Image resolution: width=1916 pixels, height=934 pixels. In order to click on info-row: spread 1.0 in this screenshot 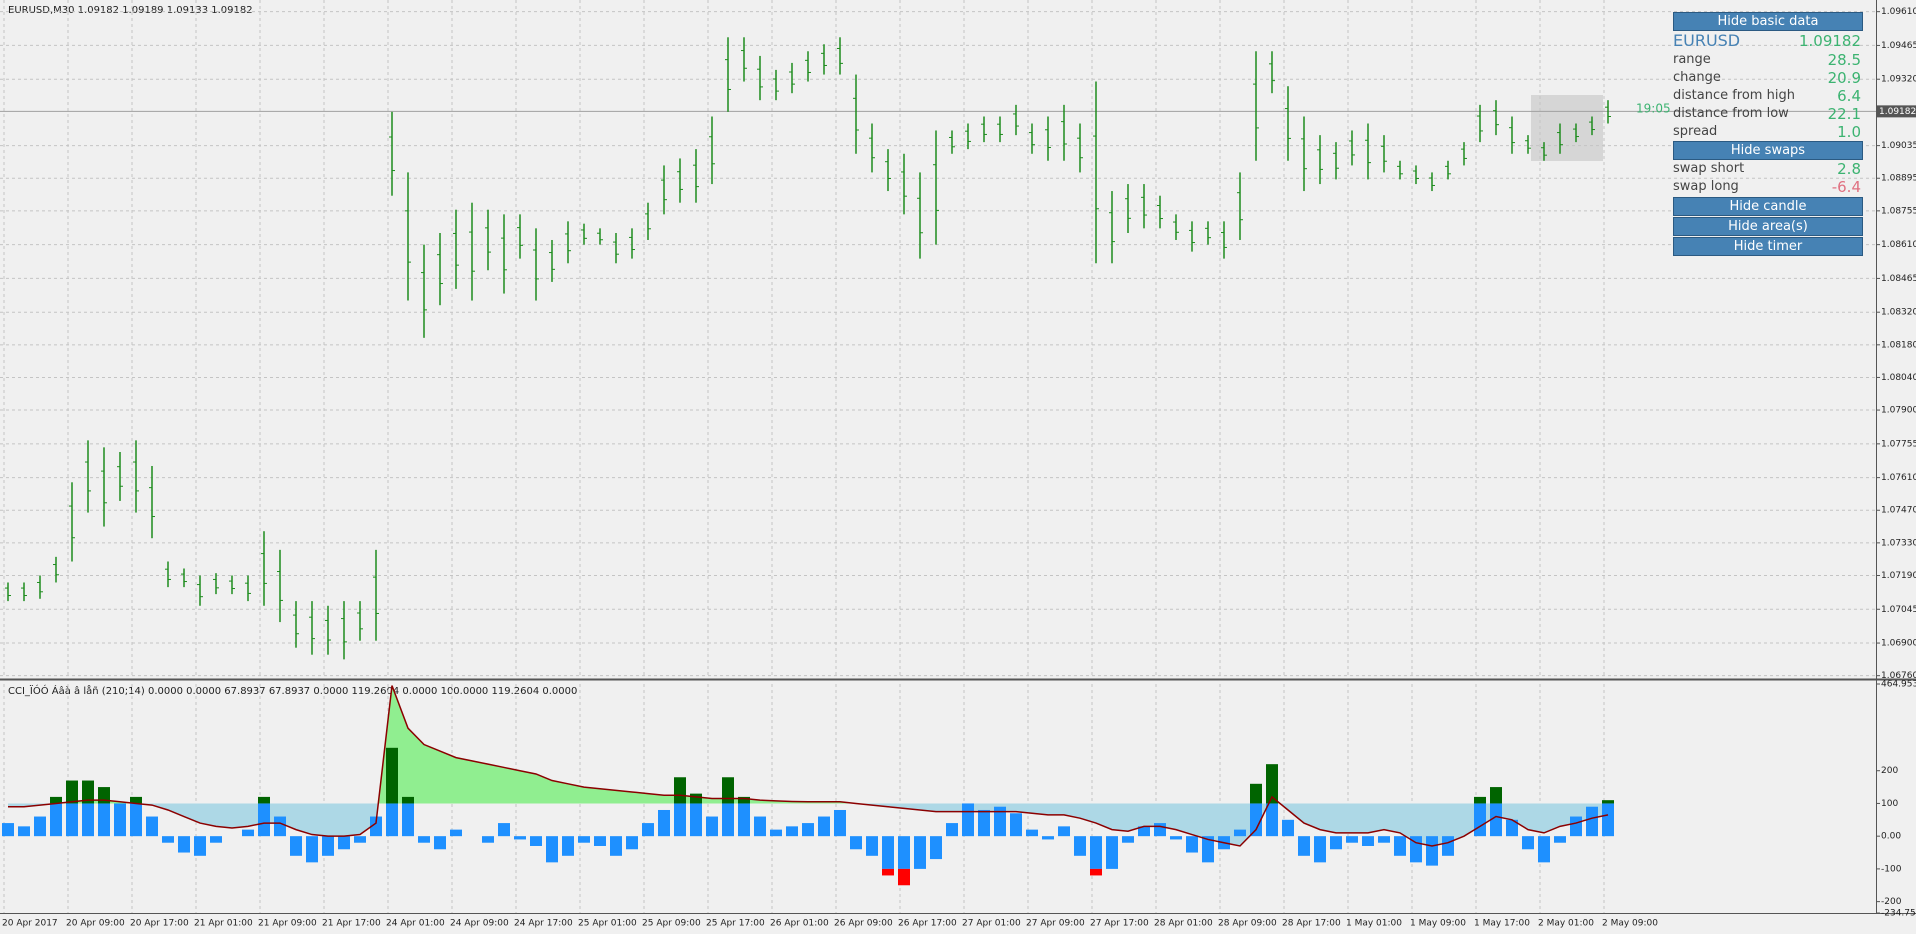, I will do `click(1768, 132)`.